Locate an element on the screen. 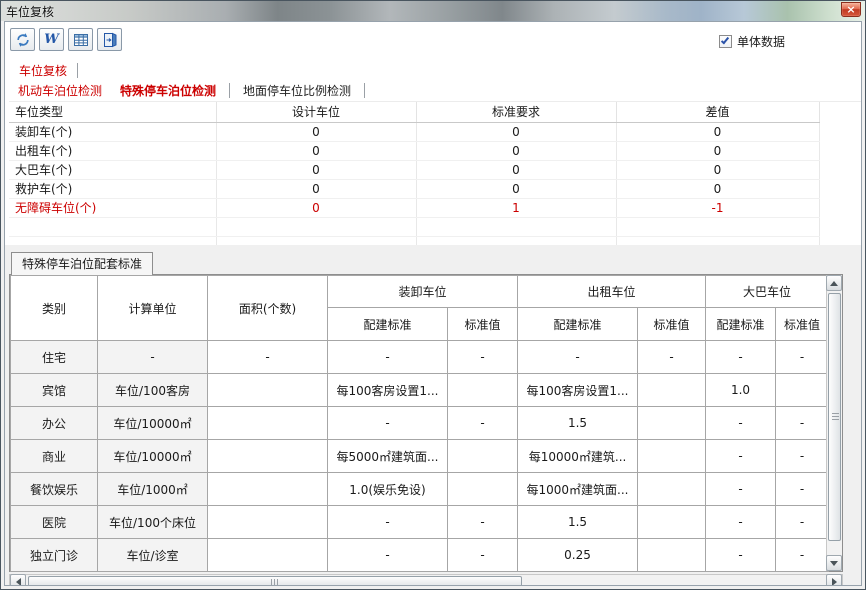 Image resolution: width=866 pixels, height=590 pixels. word-icon: W is located at coordinates (51, 39).